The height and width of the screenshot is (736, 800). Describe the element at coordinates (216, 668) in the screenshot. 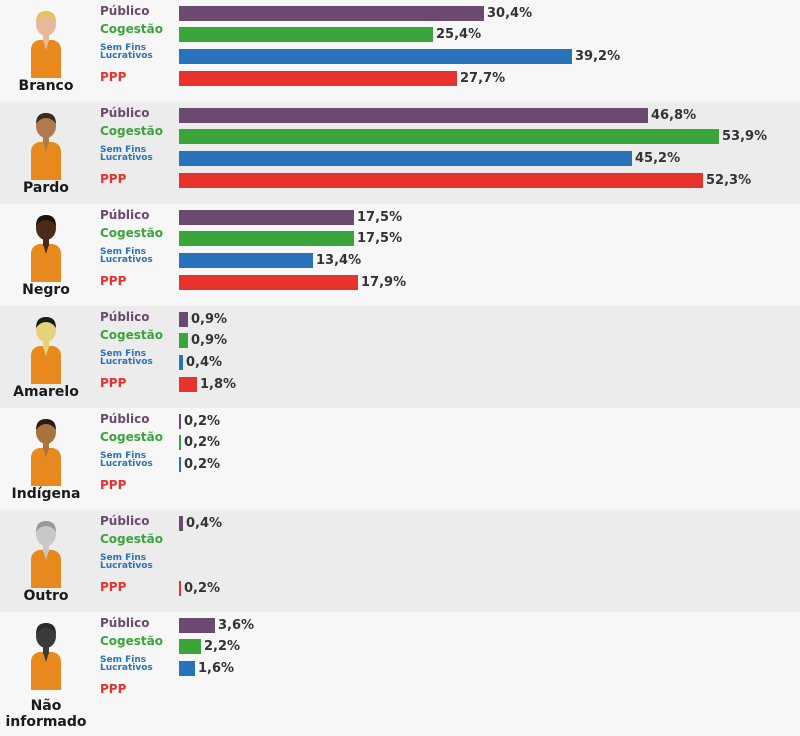

I see `value-label: 1,6%` at that location.